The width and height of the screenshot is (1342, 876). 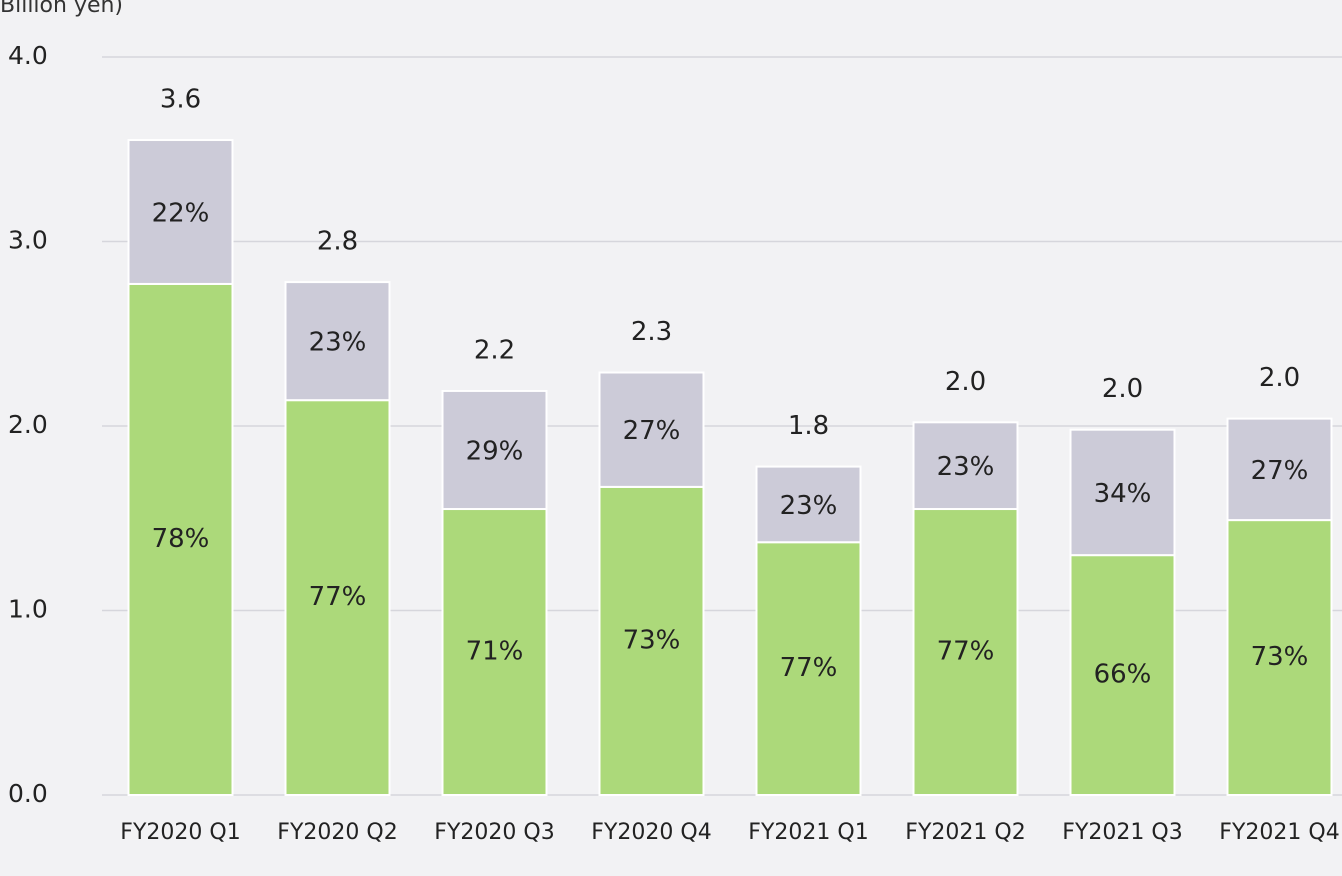 What do you see at coordinates (28, 240) in the screenshot?
I see `y-tick-label: 3.0` at bounding box center [28, 240].